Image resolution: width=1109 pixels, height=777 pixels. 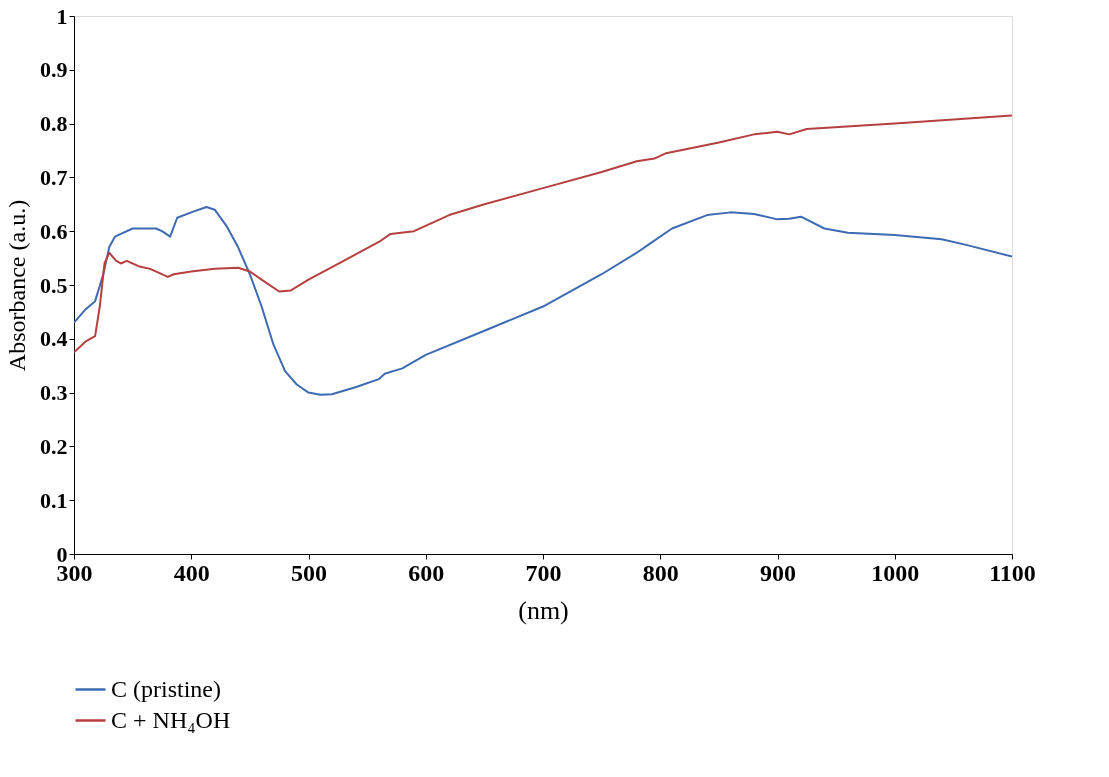 What do you see at coordinates (54, 231) in the screenshot?
I see `y-tick-label: 0.6` at bounding box center [54, 231].